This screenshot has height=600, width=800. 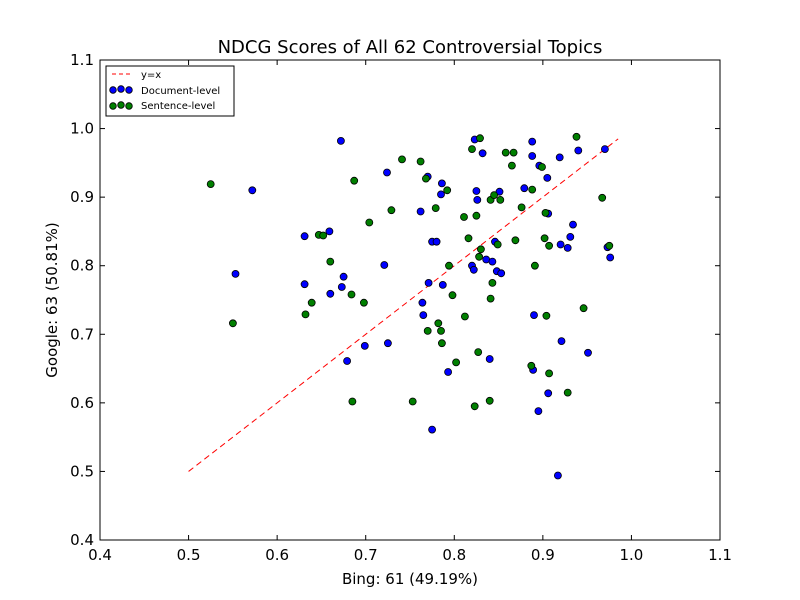 I want to click on y-tick-label: 0.4, so click(x=82, y=540).